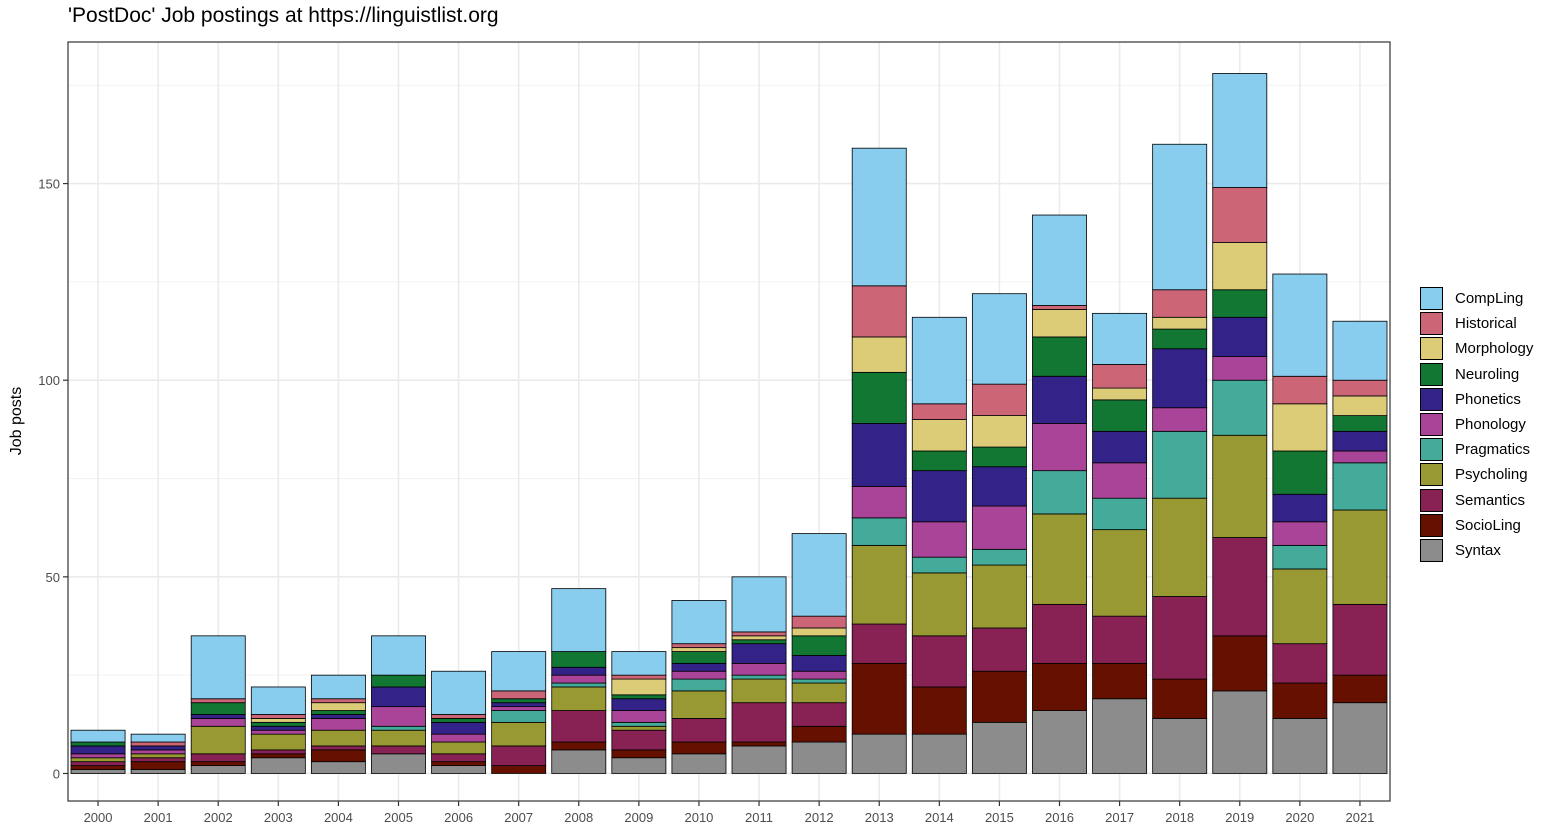 This screenshot has width=1544, height=834. I want to click on bar-segment-syntax-2000, so click(98, 771).